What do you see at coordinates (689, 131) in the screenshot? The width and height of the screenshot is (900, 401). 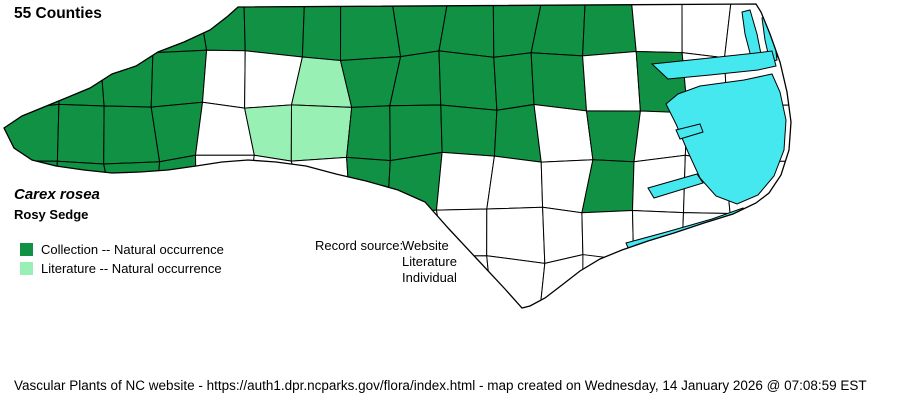 I see `pamlico-river` at bounding box center [689, 131].